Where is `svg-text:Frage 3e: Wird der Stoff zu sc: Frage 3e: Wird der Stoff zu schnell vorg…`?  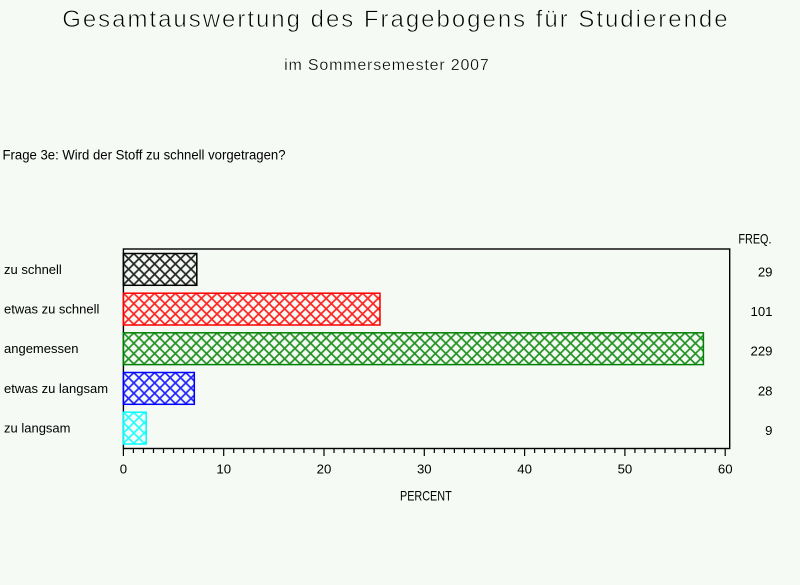 svg-text:Frage 3e: Wird der Stoff zu sc: Frage 3e: Wird der Stoff zu schnell vorg… is located at coordinates (144, 155).